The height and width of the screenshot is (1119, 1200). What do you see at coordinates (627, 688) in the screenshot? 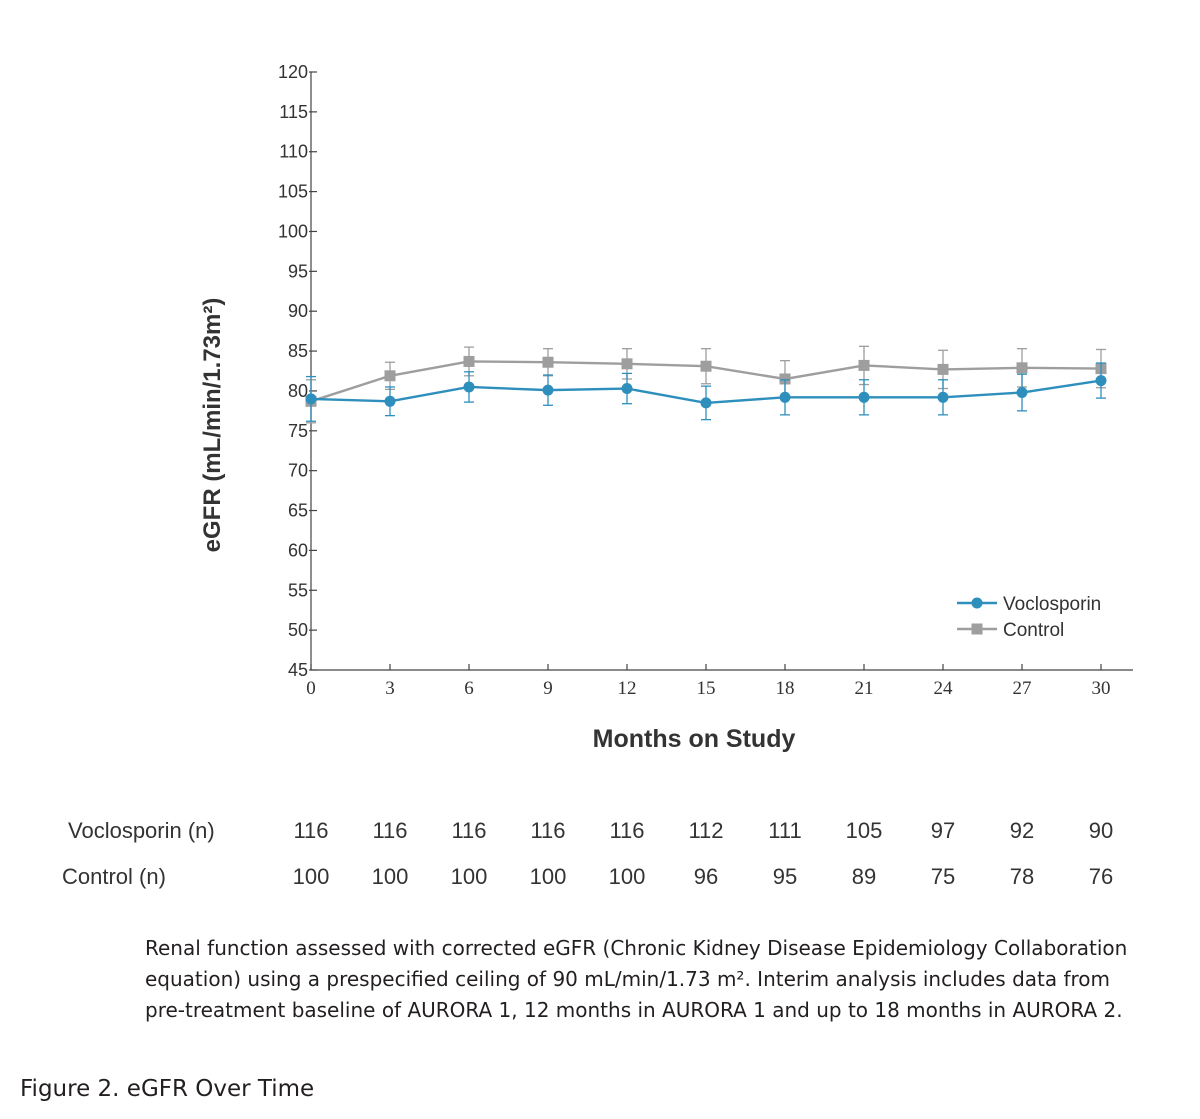
I see `x-tick-label: 12` at bounding box center [627, 688].